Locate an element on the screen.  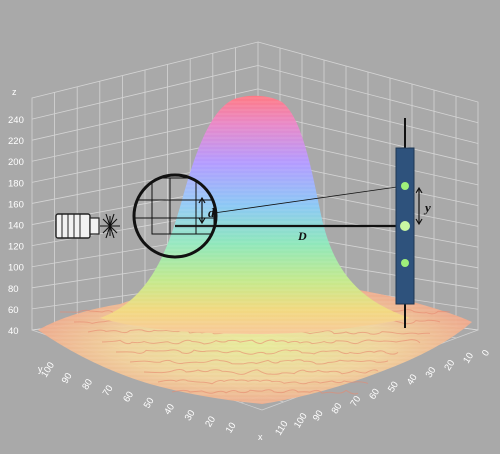
inset-size-label: d is located at coordinates (211, 212).